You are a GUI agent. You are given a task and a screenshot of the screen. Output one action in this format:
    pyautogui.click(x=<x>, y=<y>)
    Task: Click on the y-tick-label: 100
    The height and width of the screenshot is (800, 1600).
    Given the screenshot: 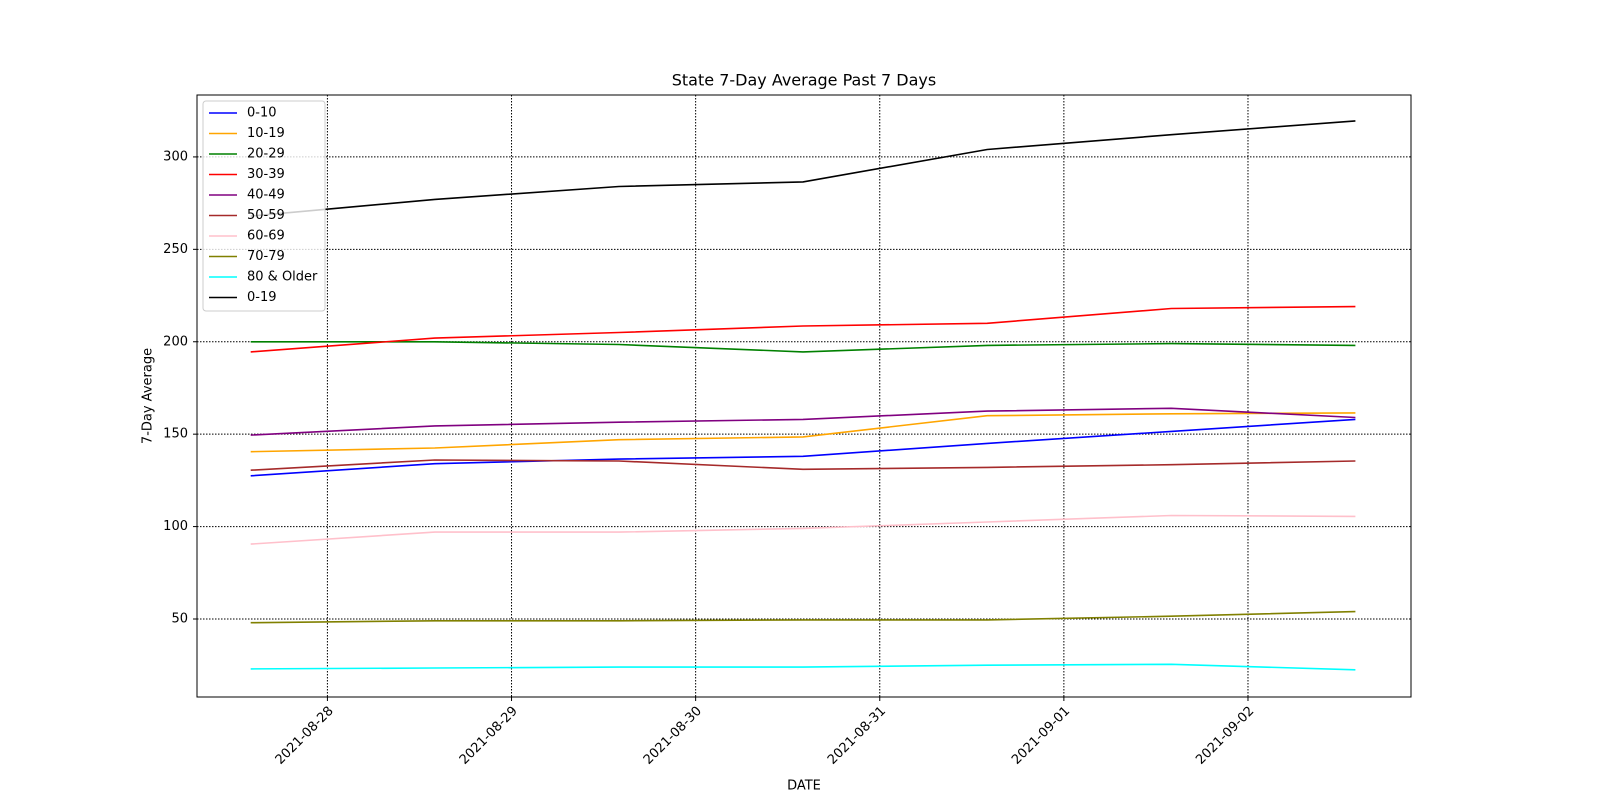 What is the action you would take?
    pyautogui.click(x=175, y=526)
    